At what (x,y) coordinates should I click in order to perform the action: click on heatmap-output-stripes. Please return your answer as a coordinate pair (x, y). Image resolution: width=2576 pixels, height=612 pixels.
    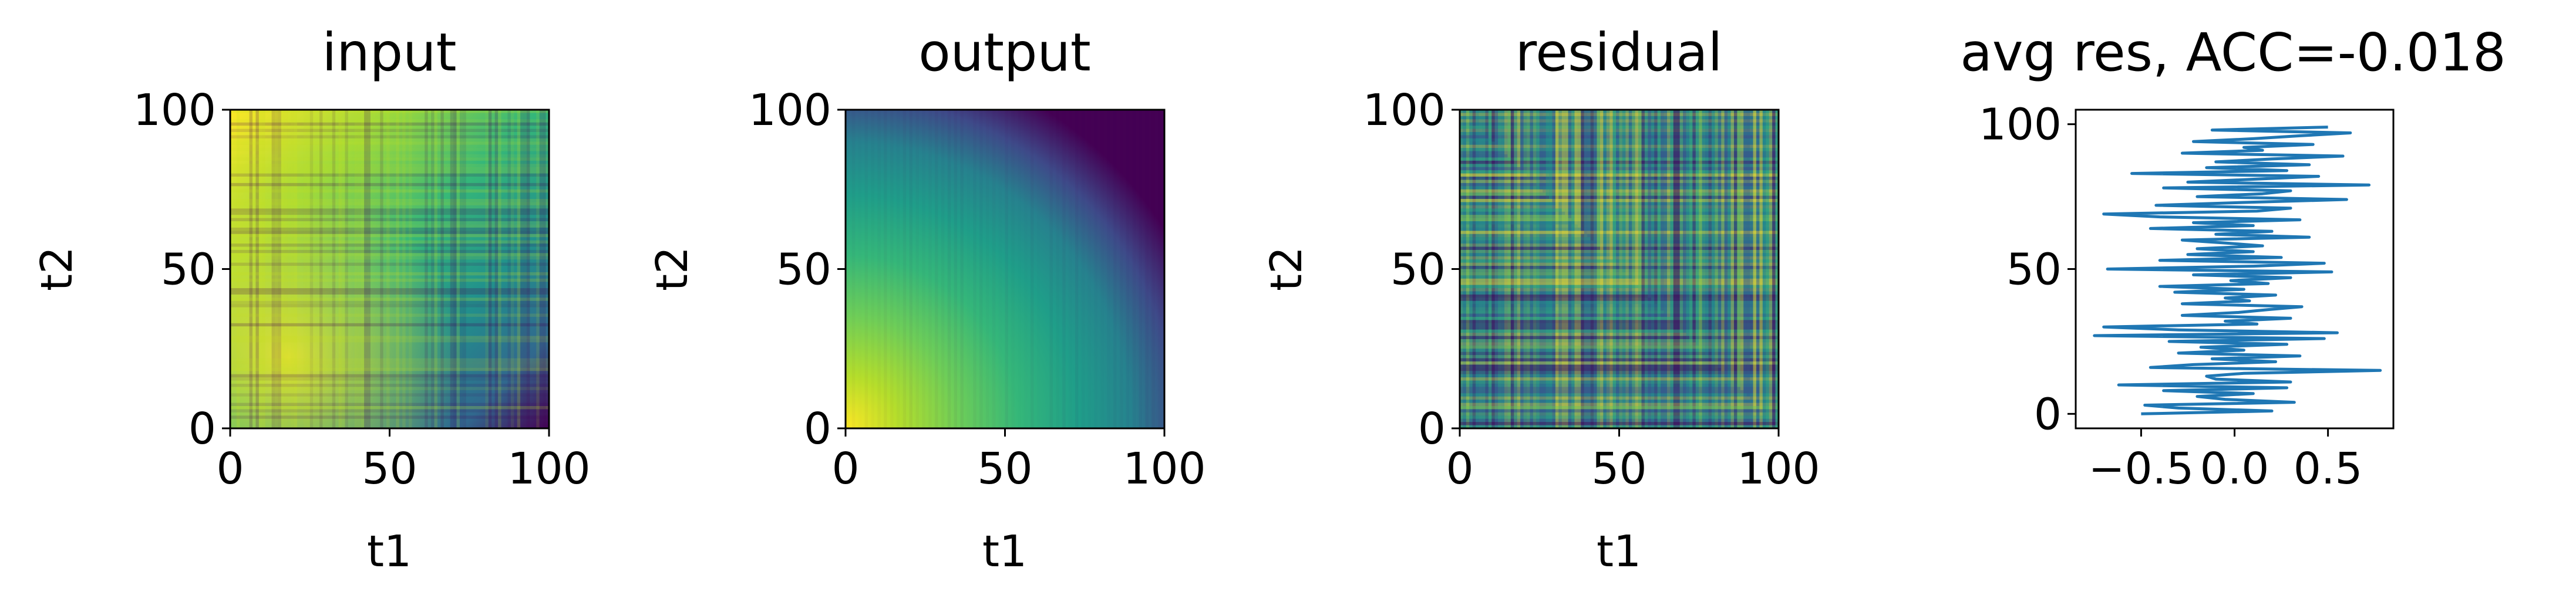
    Looking at the image, I should click on (1000, 269).